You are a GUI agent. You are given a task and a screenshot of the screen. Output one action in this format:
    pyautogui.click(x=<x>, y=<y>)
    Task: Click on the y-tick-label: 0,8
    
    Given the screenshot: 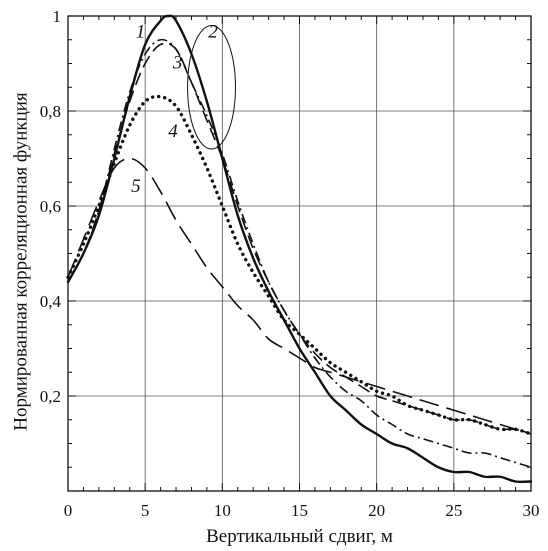 What is the action you would take?
    pyautogui.click(x=50, y=111)
    